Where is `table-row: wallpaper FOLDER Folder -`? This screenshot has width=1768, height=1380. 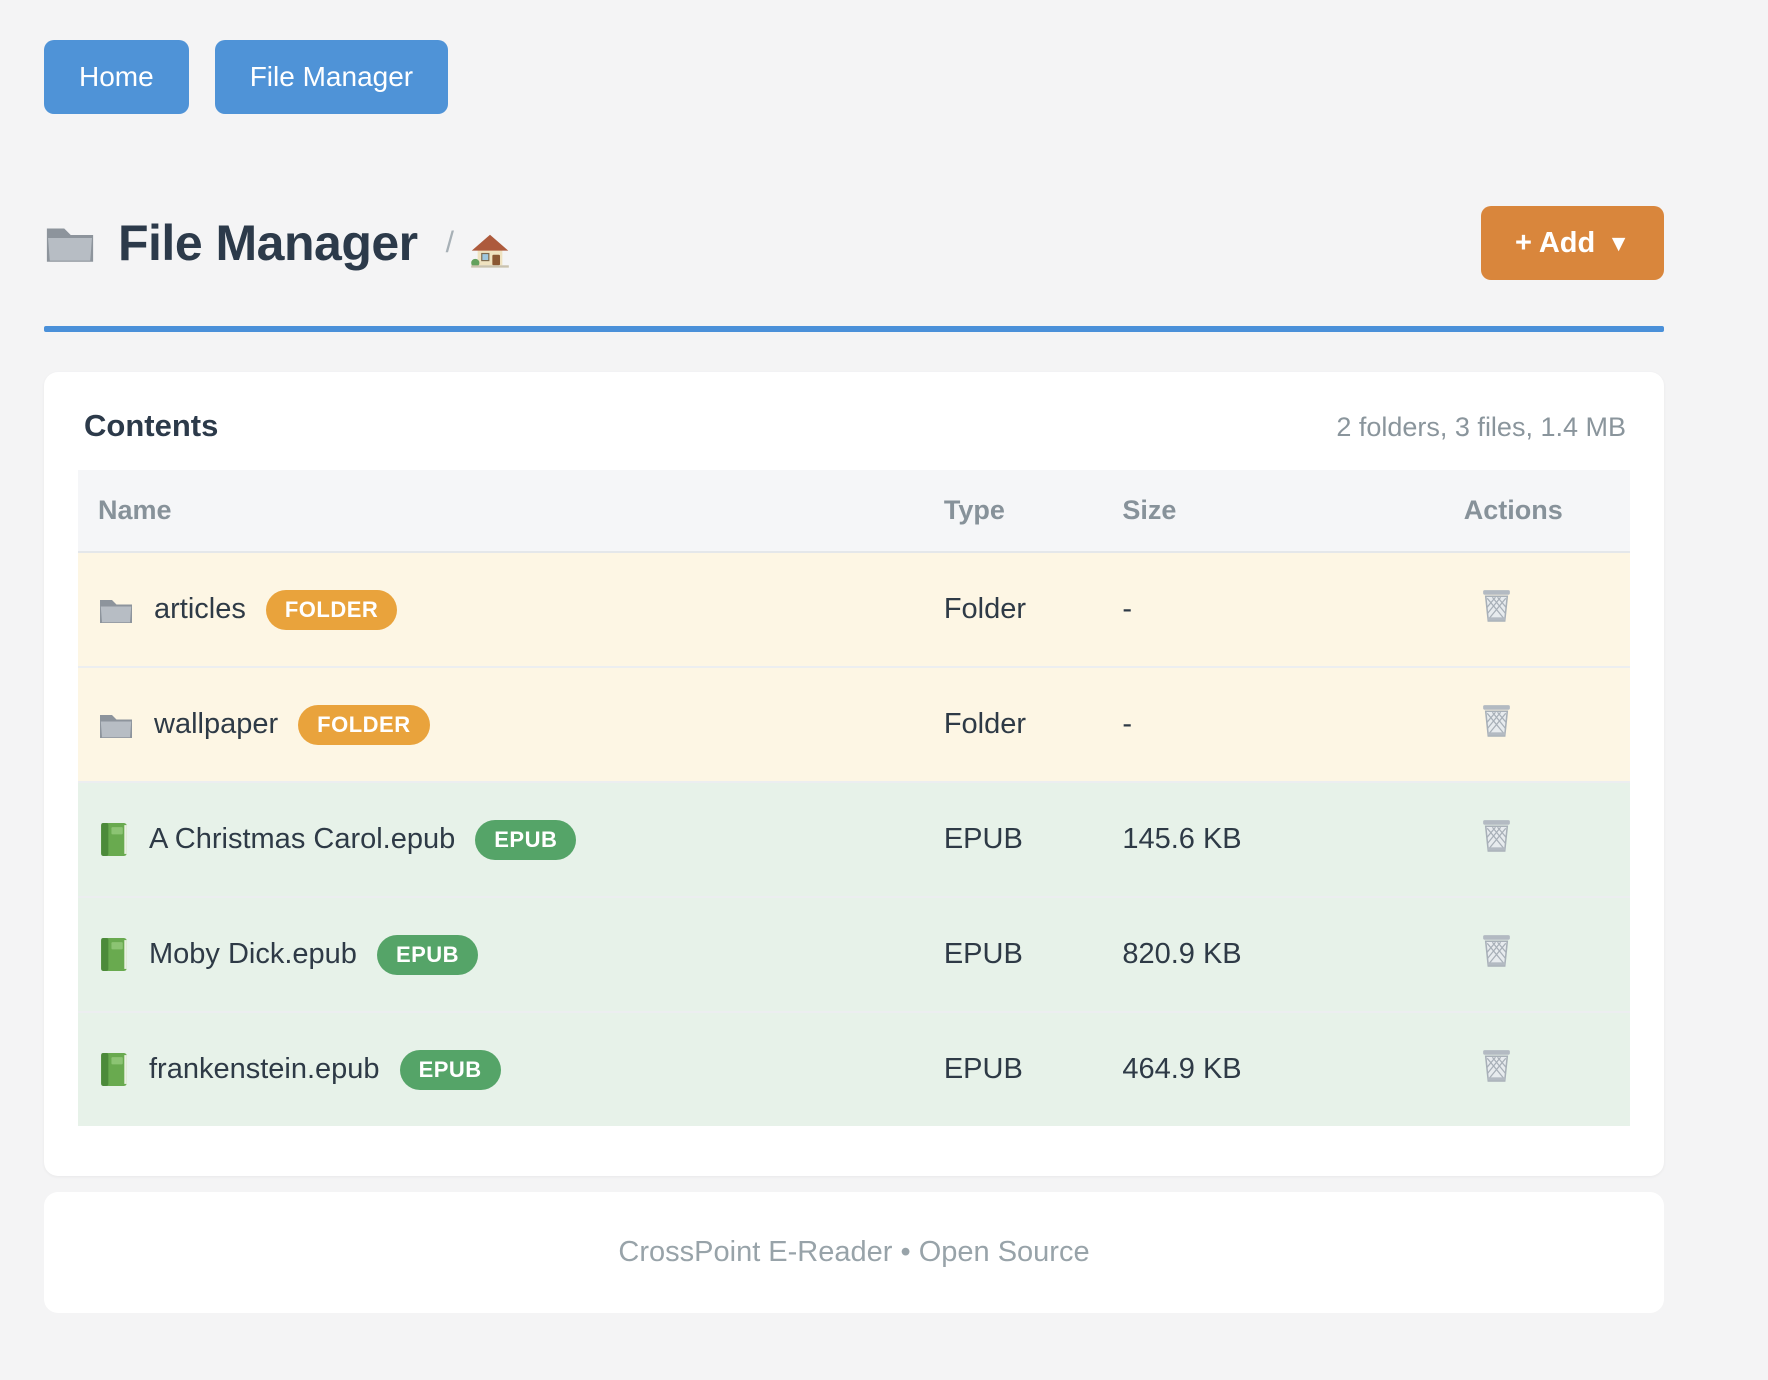
table-row: wallpaper FOLDER Folder - is located at coordinates (854, 724).